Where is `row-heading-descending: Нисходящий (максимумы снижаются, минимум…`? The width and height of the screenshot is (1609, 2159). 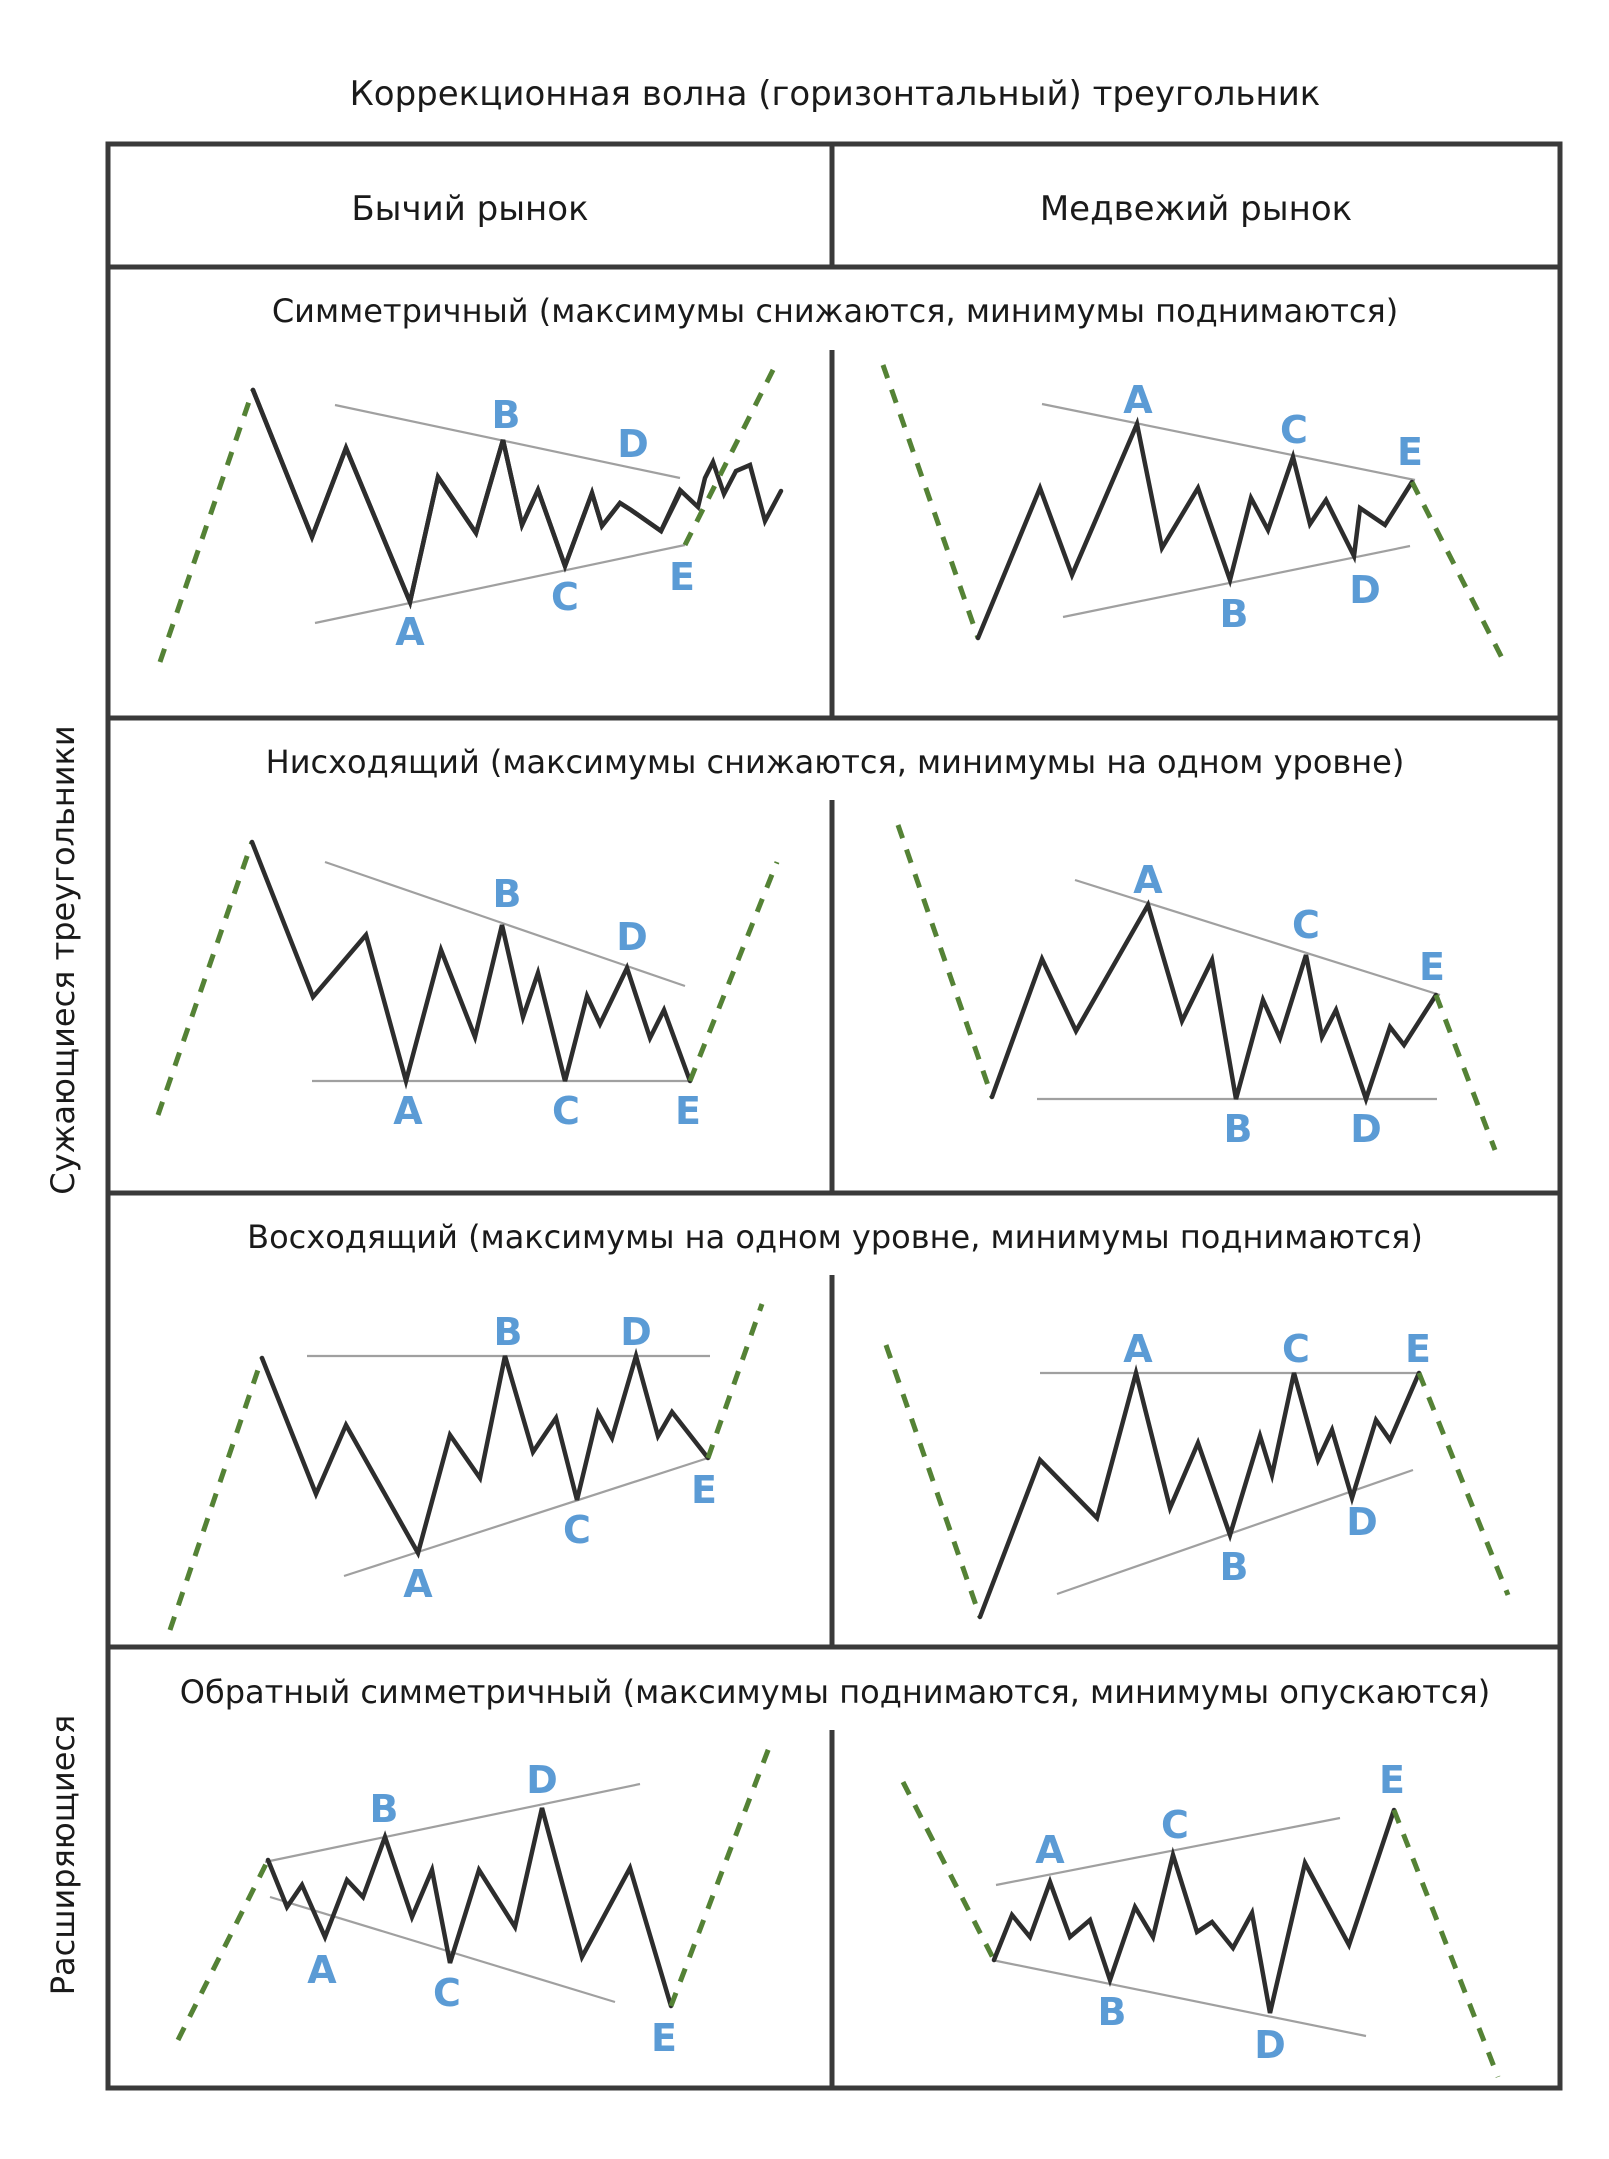
row-heading-descending: Нисходящий (максимумы снижаются, минимум… is located at coordinates (835, 762).